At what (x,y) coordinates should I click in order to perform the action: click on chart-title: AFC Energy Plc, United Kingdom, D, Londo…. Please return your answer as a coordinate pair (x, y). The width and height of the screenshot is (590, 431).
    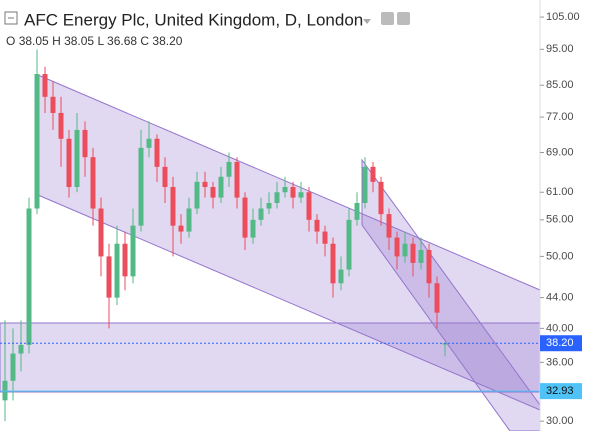
    Looking at the image, I should click on (193, 19).